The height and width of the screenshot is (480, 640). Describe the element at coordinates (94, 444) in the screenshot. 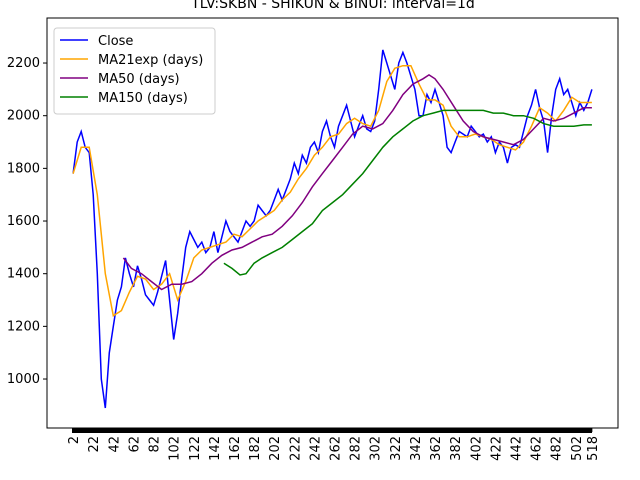

I see `x-tick-label: 22` at that location.